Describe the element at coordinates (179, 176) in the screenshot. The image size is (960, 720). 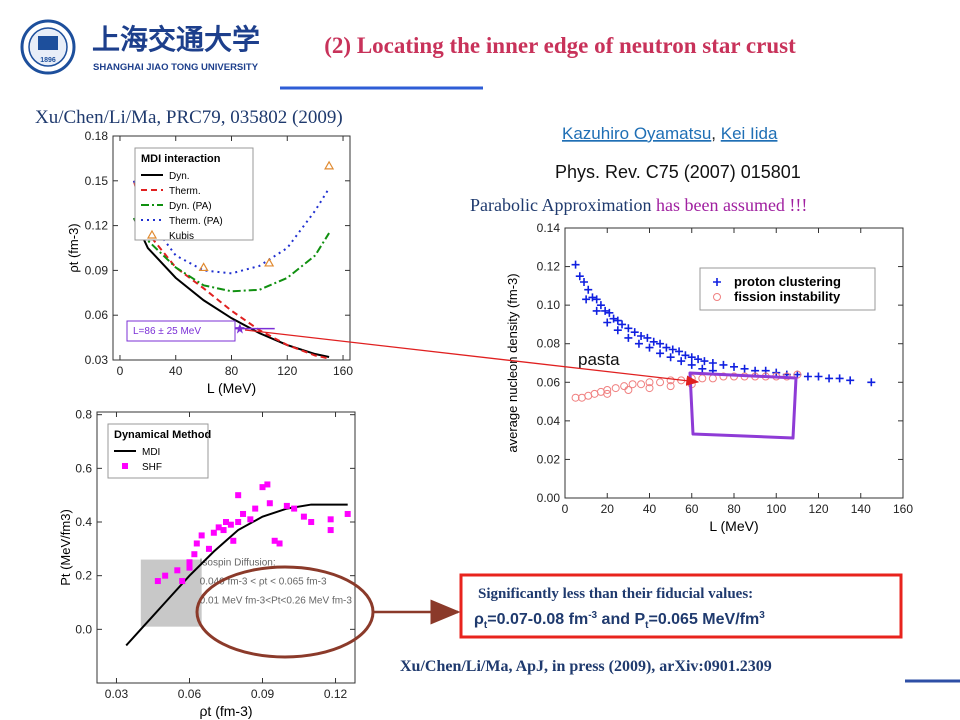
I see `legend-label: Dyn.` at that location.